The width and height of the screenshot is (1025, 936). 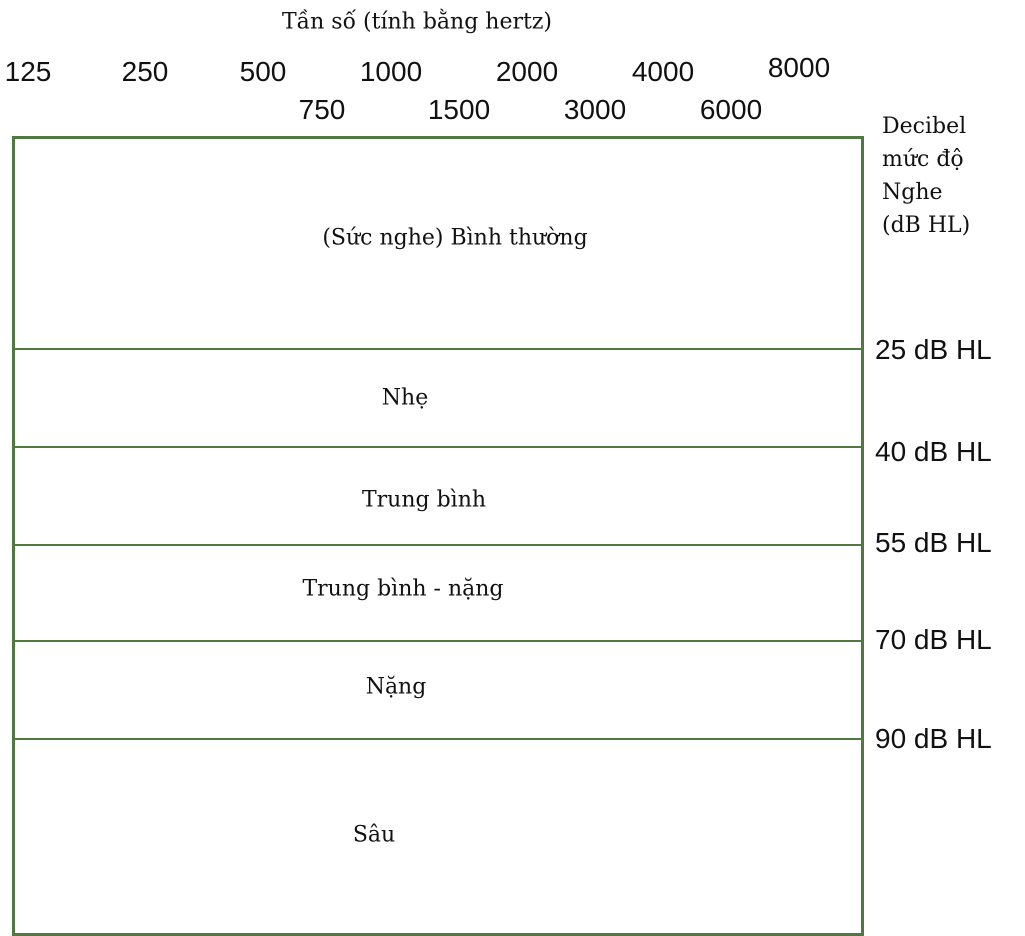 I want to click on threshold-label-25: 25 dB HL, so click(x=933, y=349).